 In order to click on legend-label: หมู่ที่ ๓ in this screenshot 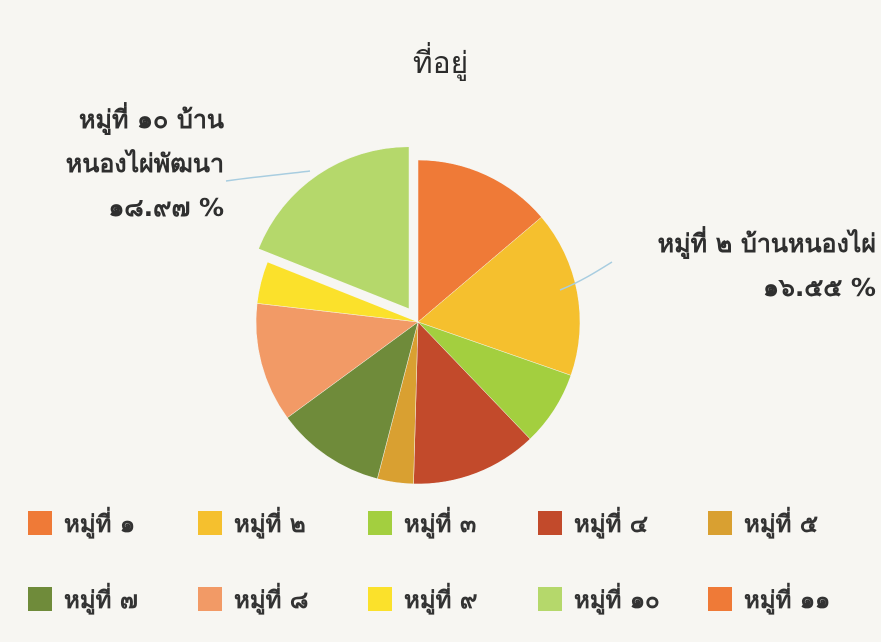, I will do `click(440, 523)`.